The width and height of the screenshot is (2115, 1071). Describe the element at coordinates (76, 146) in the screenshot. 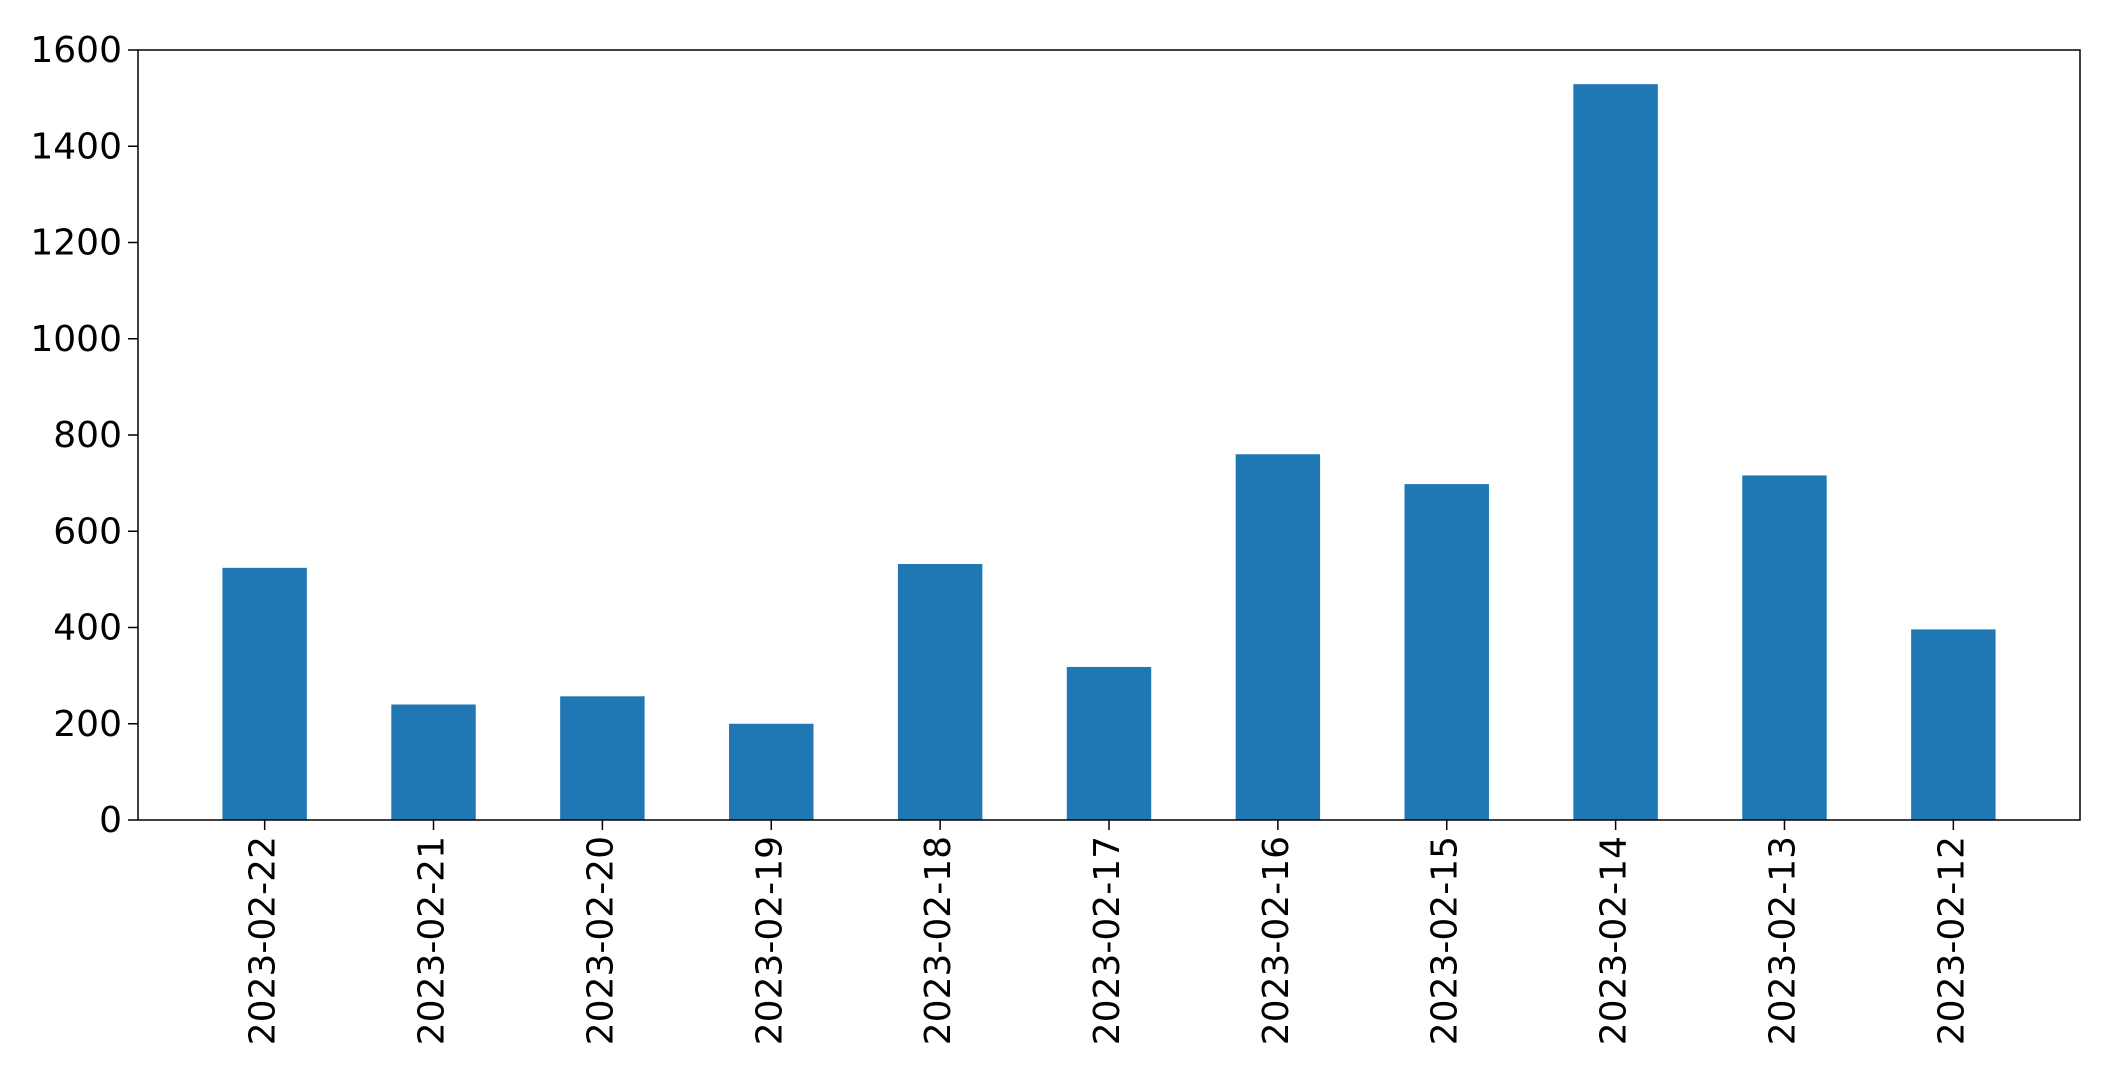

I see `y-tick-label: 1400` at that location.